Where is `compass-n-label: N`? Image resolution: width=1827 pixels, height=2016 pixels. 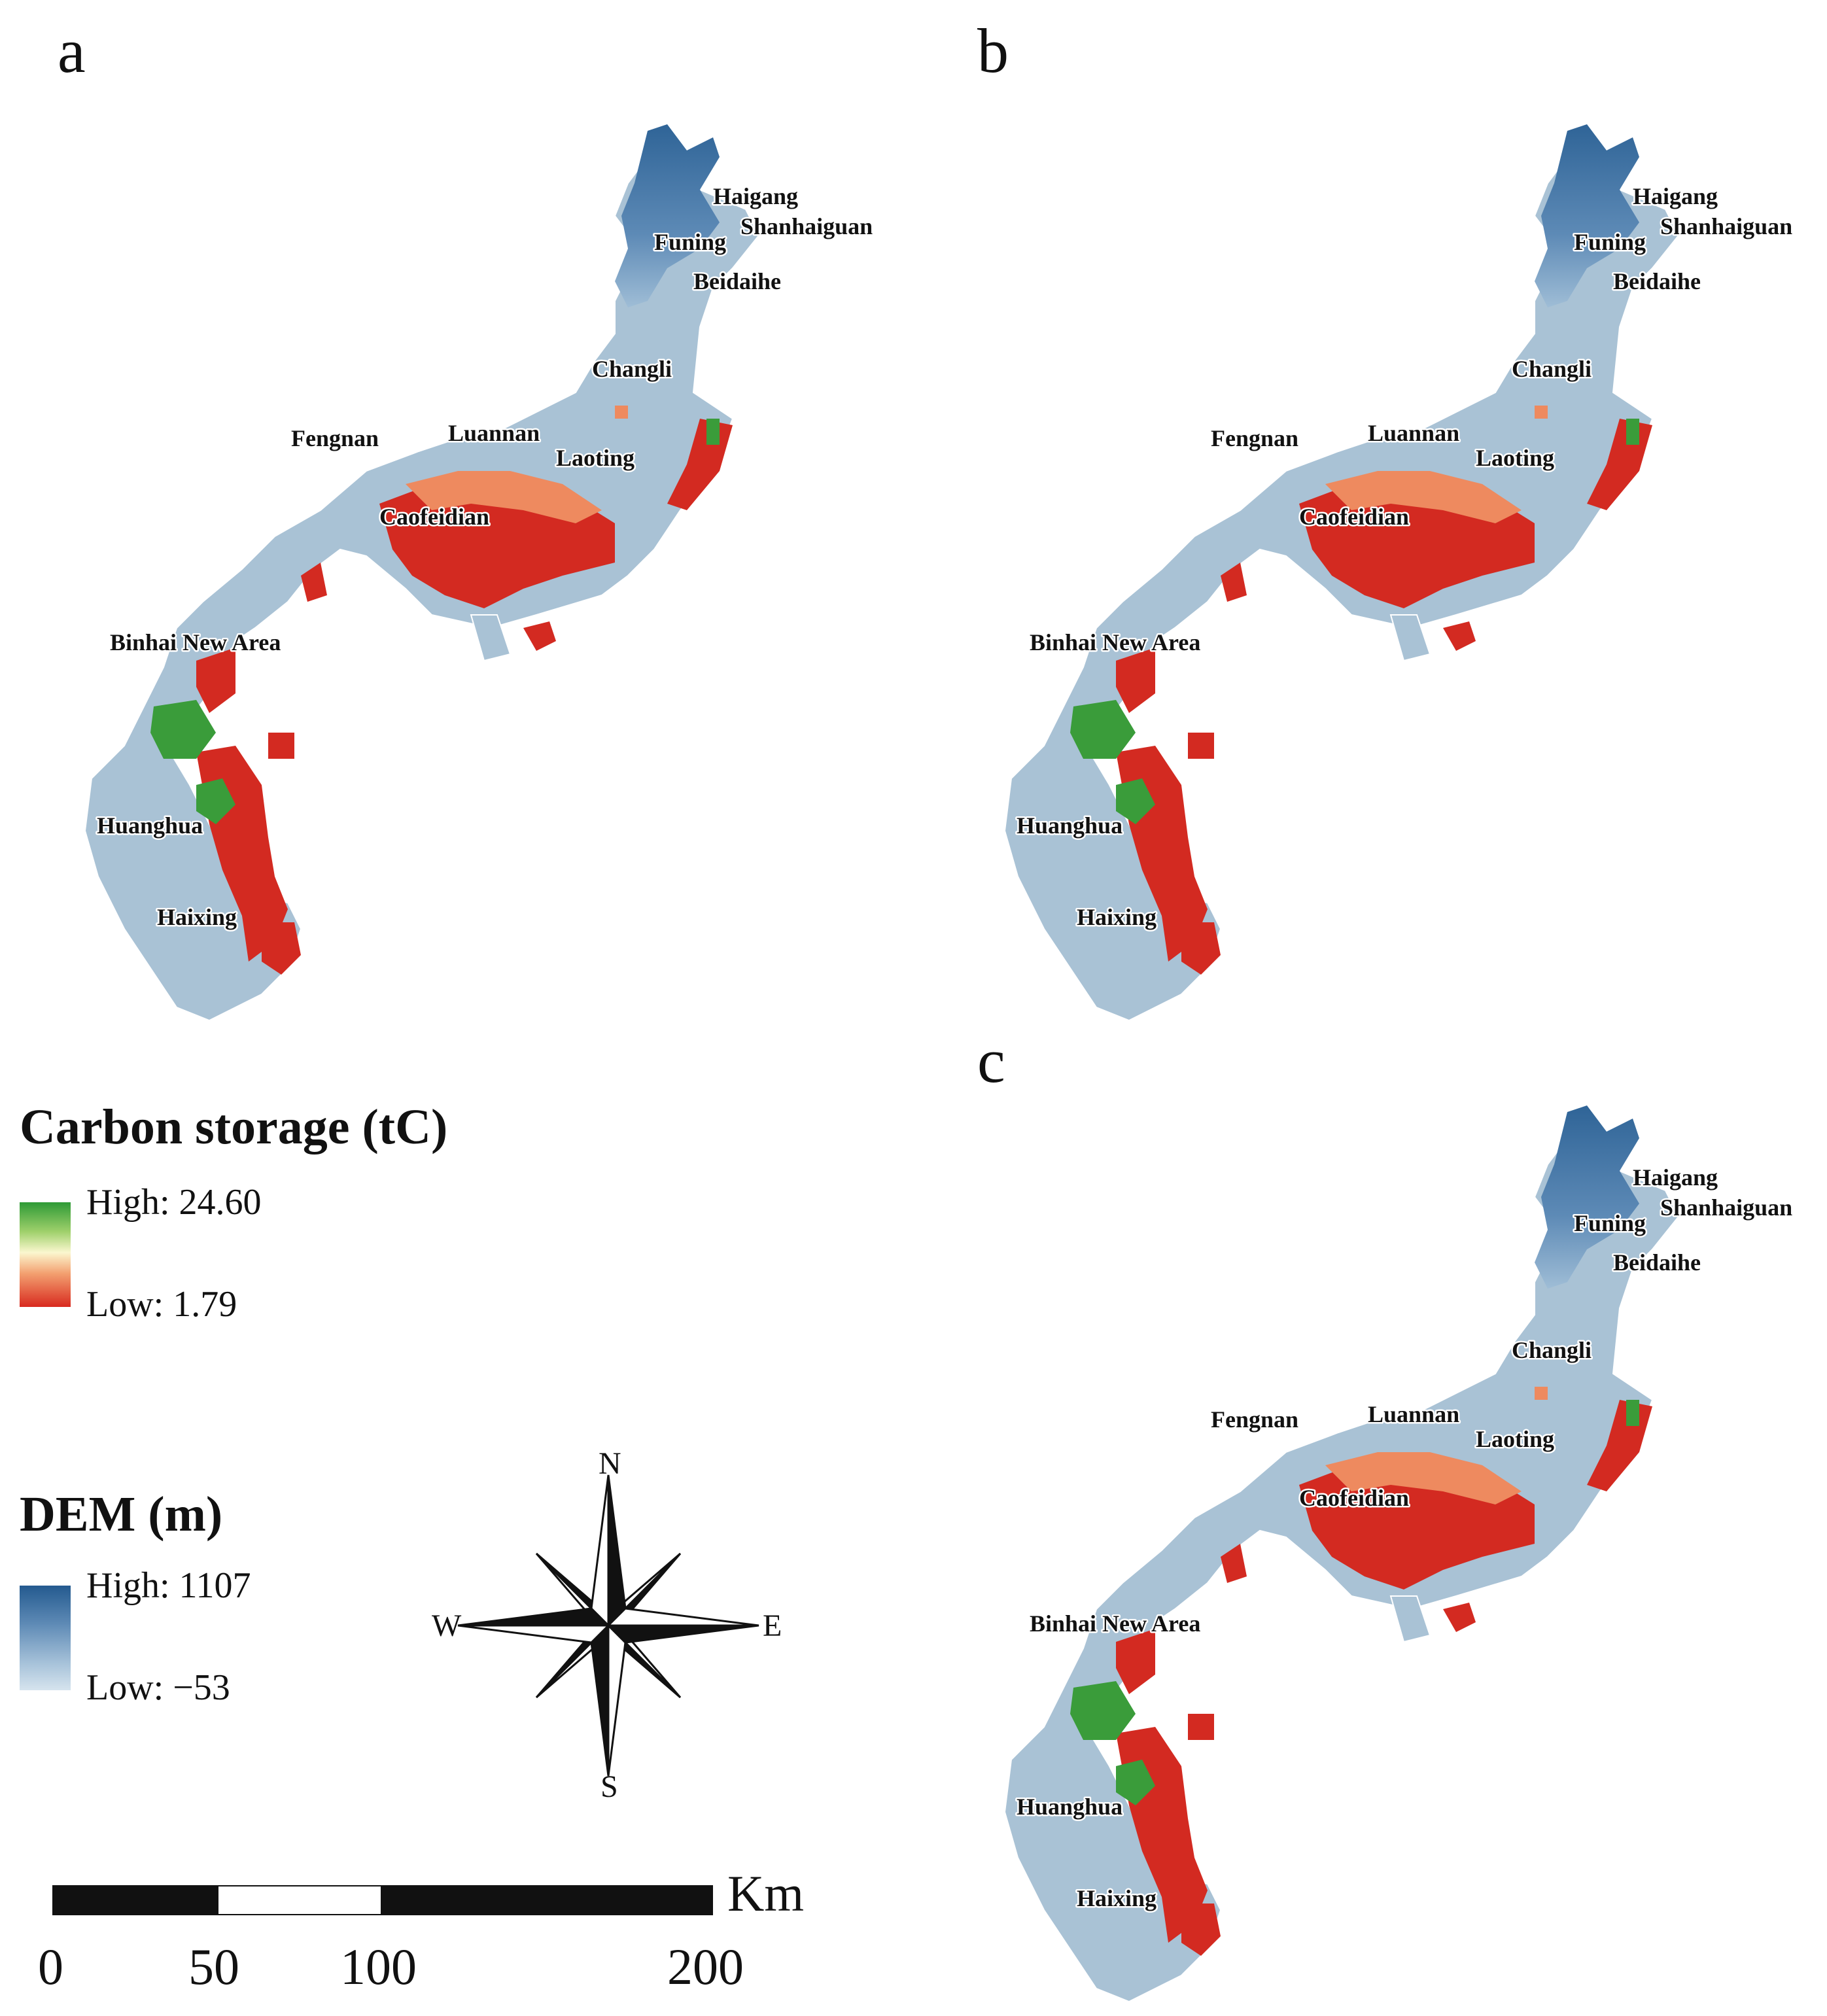 compass-n-label: N is located at coordinates (610, 1465).